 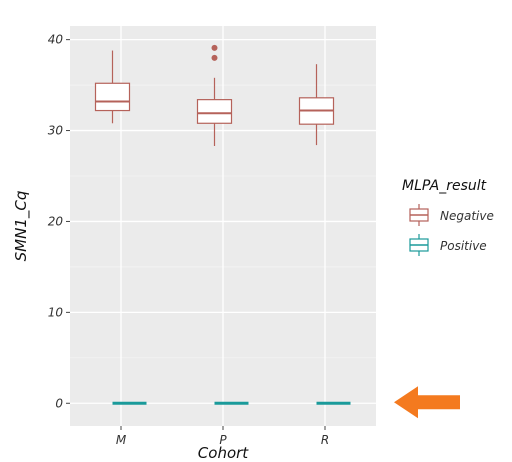 What do you see at coordinates (224, 453) in the screenshot?
I see `x-axis-label: Cohort` at bounding box center [224, 453].